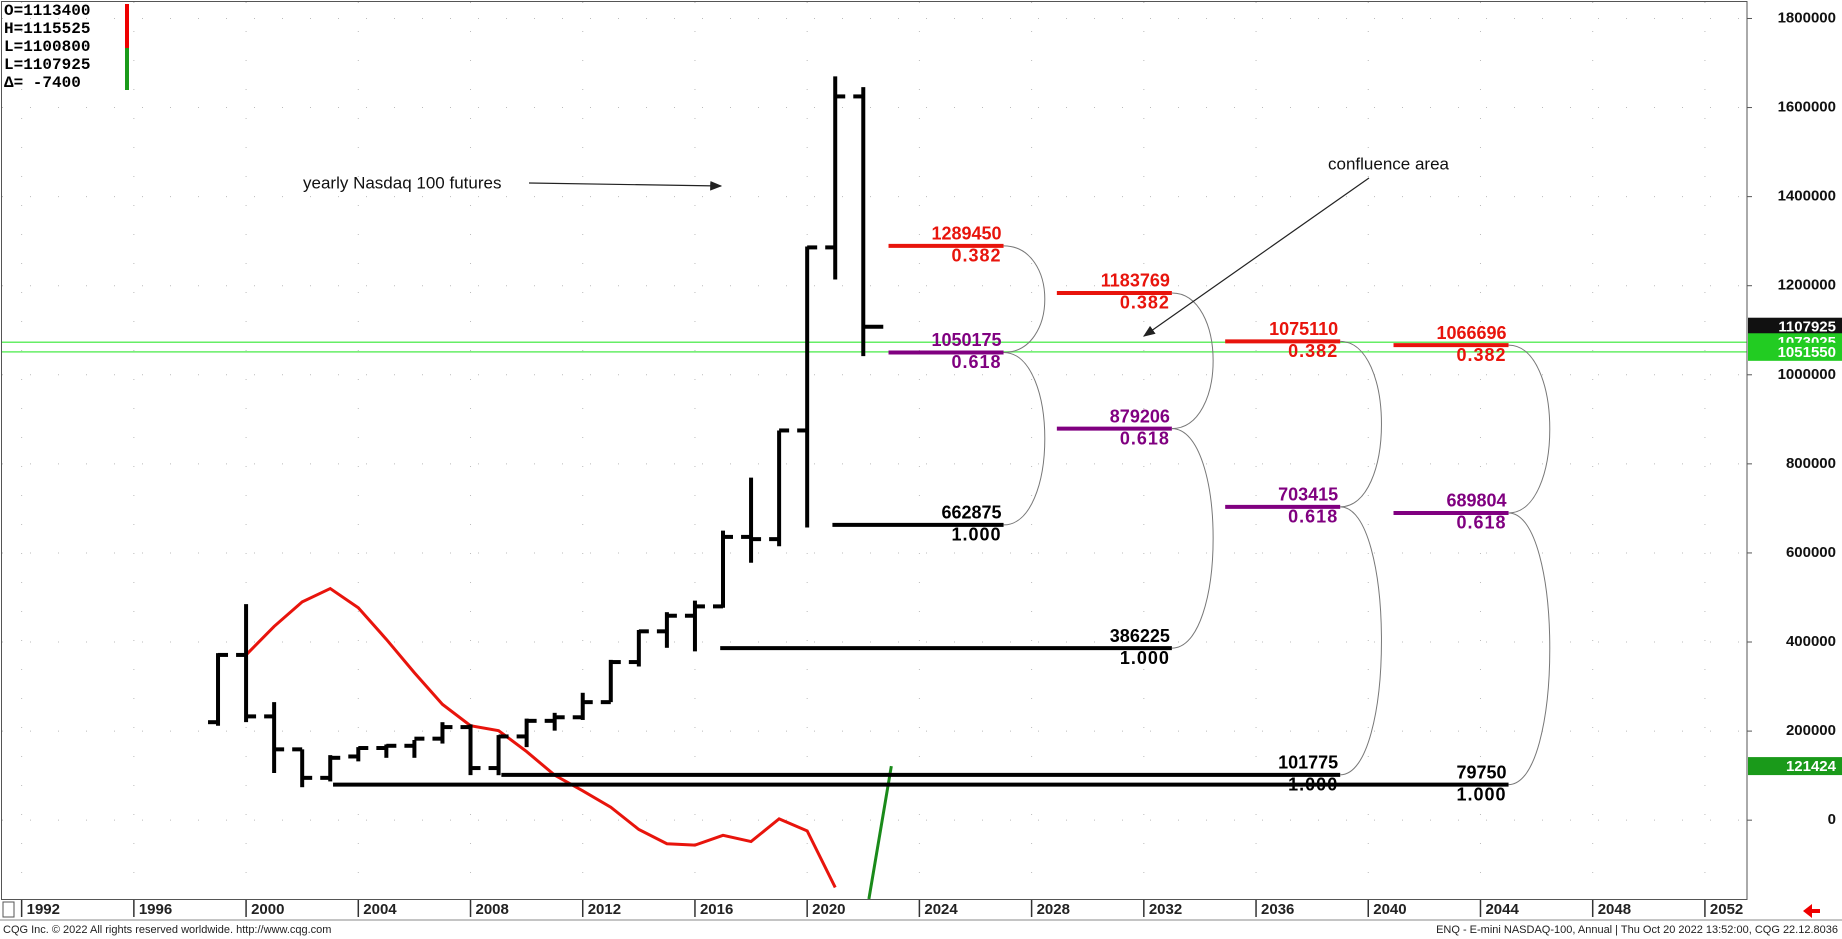 This screenshot has width=1842, height=939. Describe the element at coordinates (47, 29) in the screenshot. I see `info-line: H=1115525` at that location.